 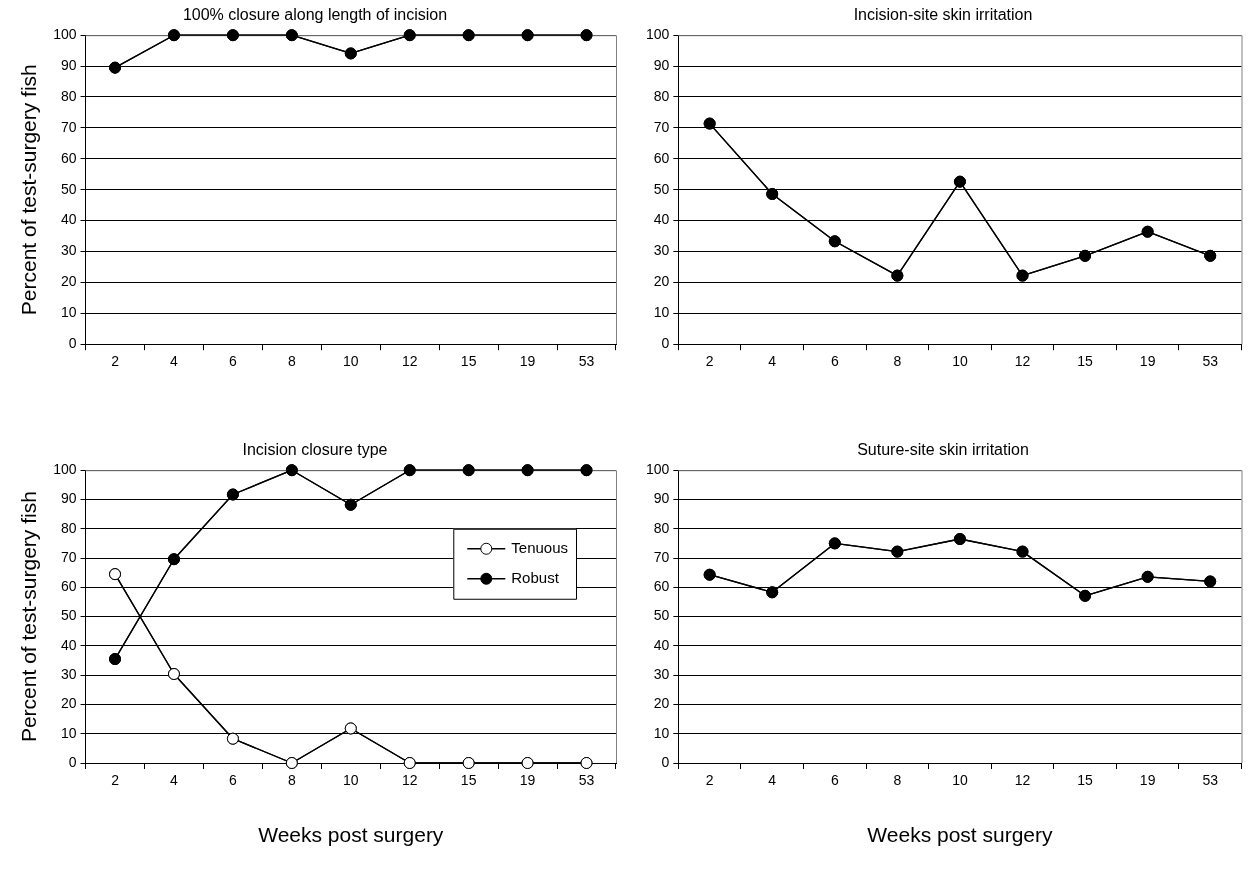 I want to click on chart-title: 100% closure along length of incision, so click(x=315, y=15).